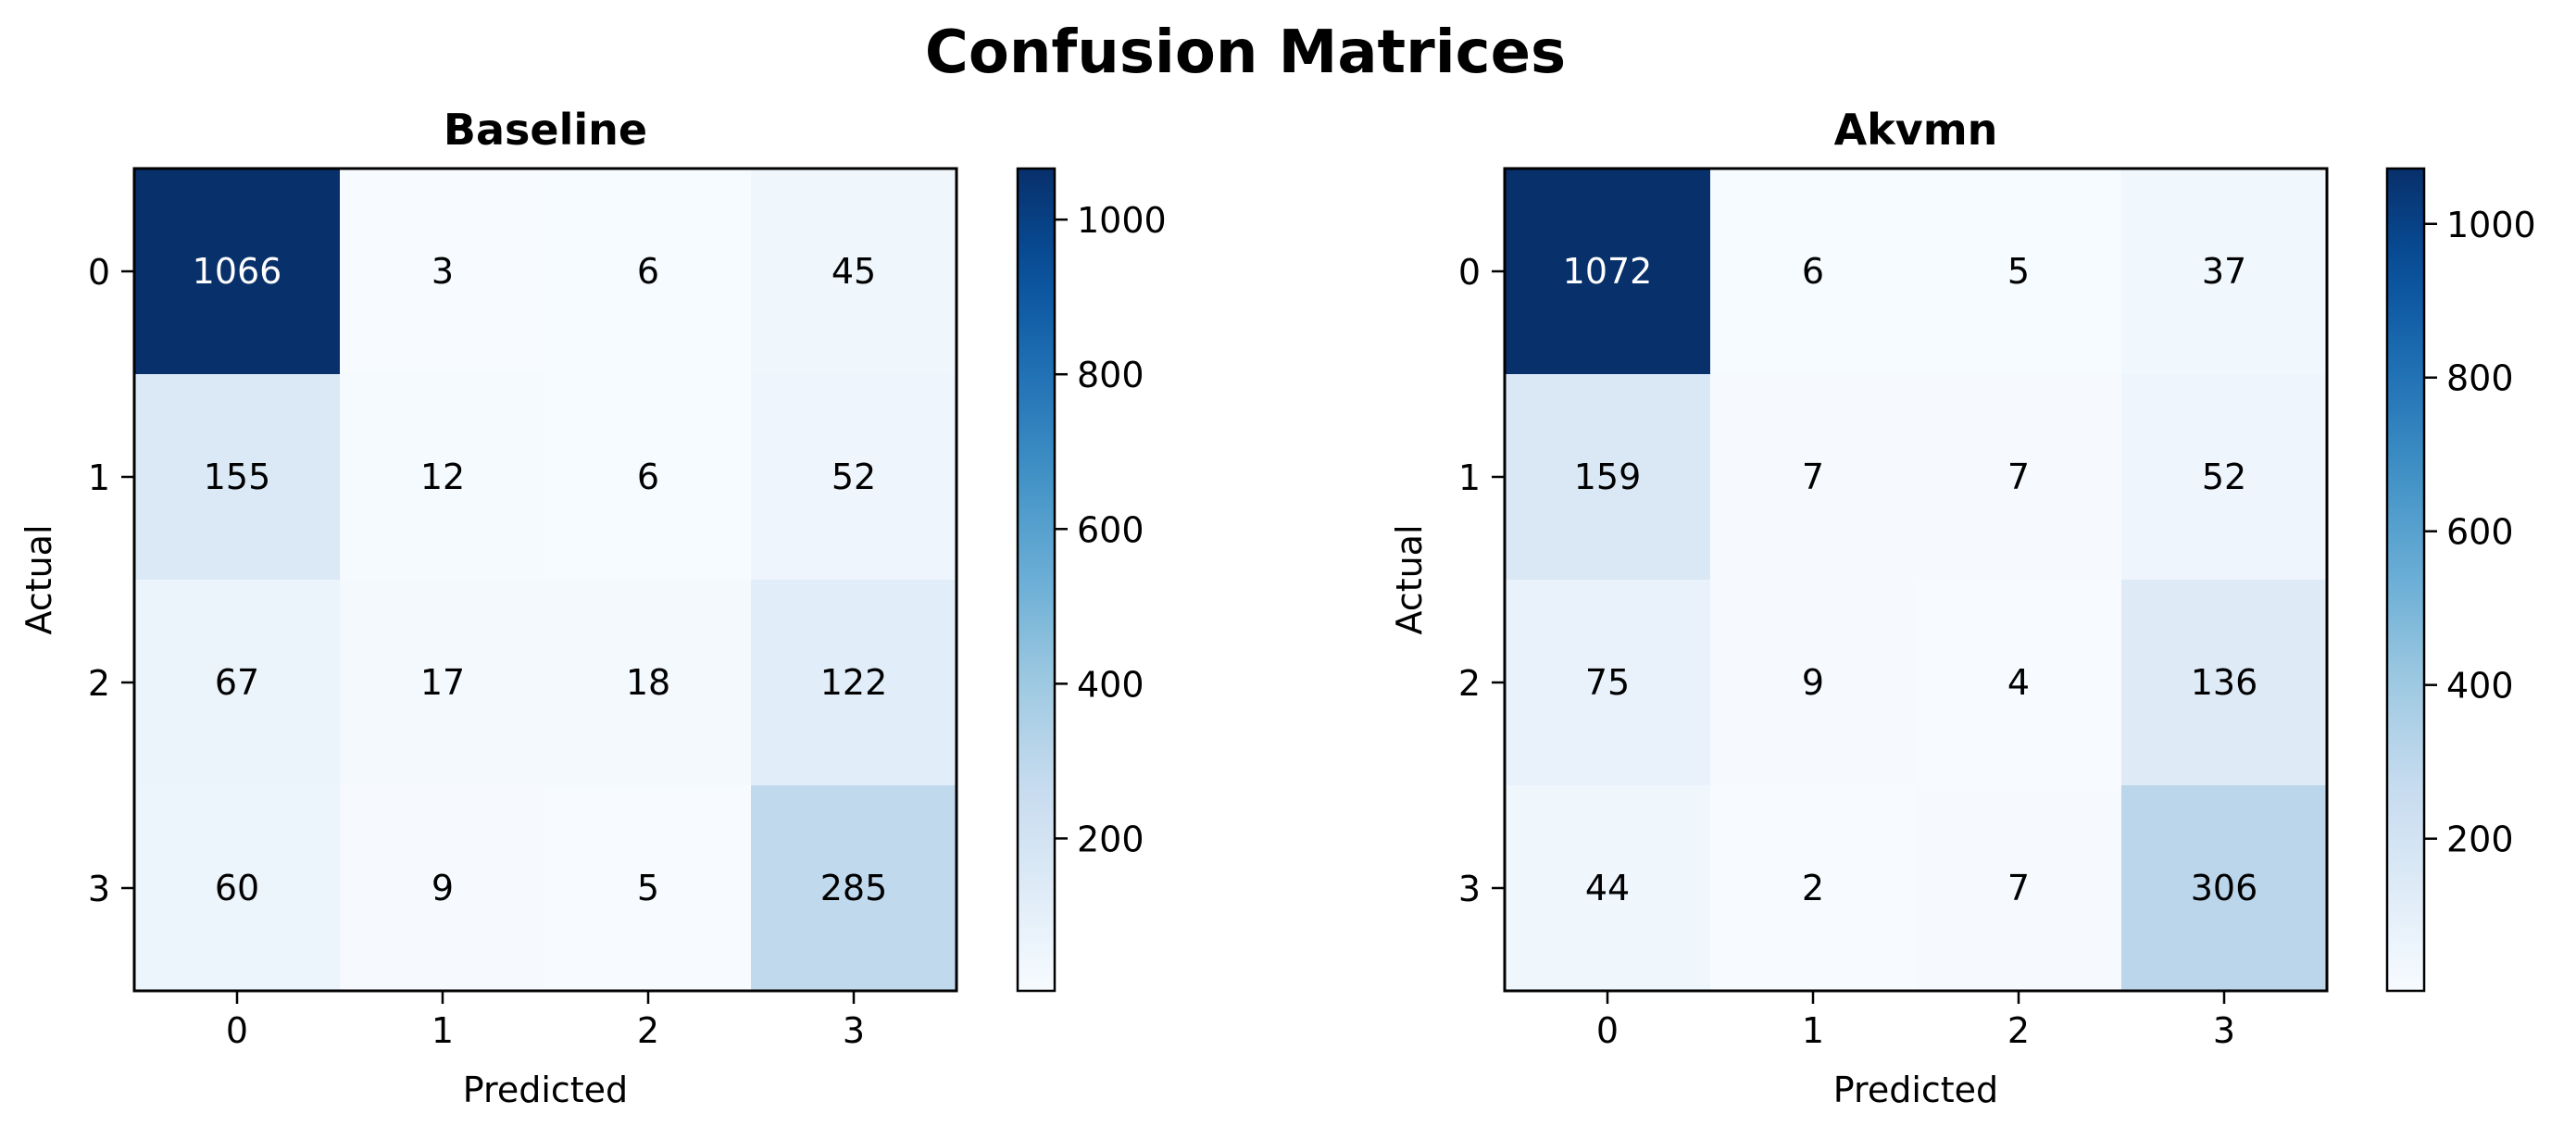 This screenshot has width=2576, height=1139. I want to click on cell-value-label: 2, so click(1813, 888).